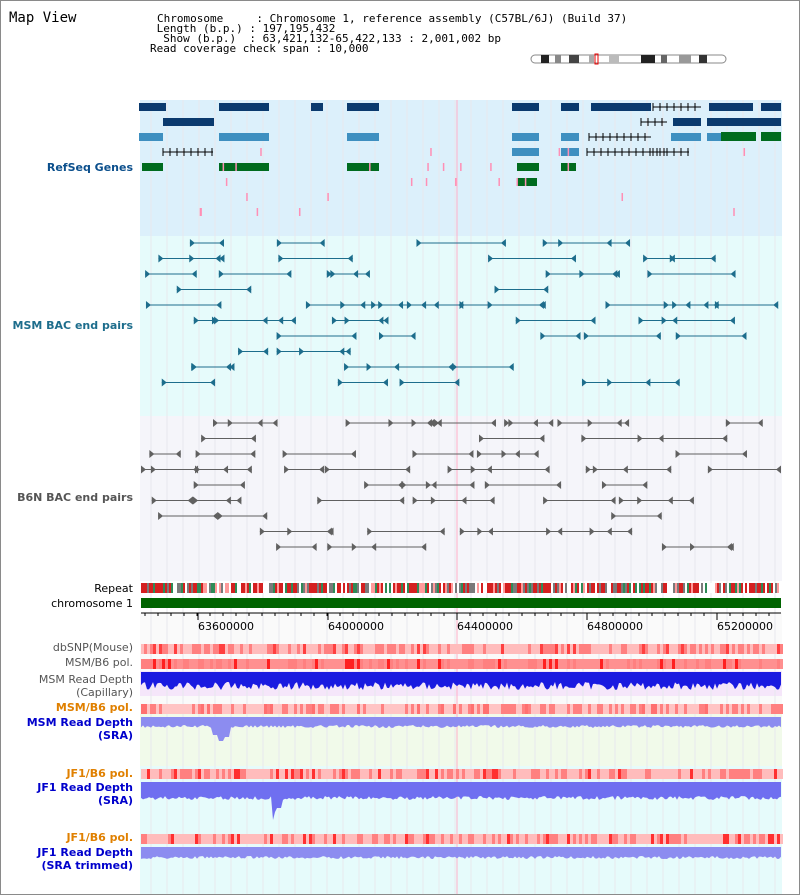 Image resolution: width=800 pixels, height=895 pixels. What do you see at coordinates (89, 167) in the screenshot?
I see `refseq-track-label: RefSeq Genes` at bounding box center [89, 167].